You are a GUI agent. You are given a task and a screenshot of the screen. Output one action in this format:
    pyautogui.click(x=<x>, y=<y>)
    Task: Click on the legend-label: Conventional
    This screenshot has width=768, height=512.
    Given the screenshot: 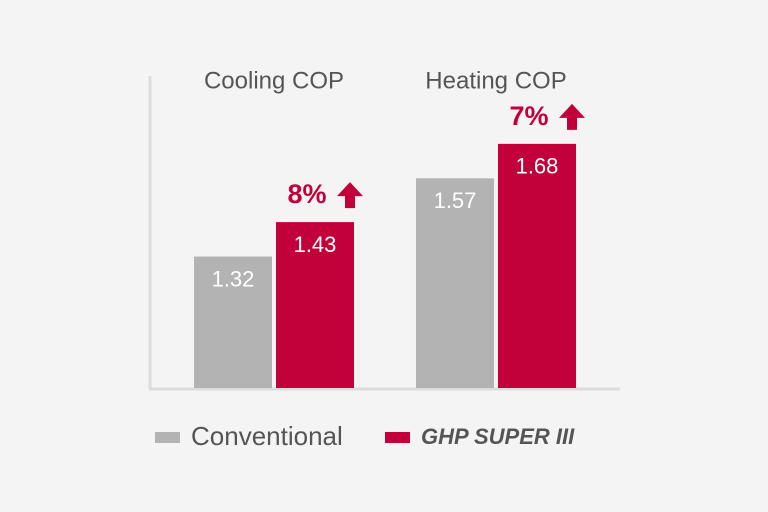 What is the action you would take?
    pyautogui.click(x=267, y=436)
    